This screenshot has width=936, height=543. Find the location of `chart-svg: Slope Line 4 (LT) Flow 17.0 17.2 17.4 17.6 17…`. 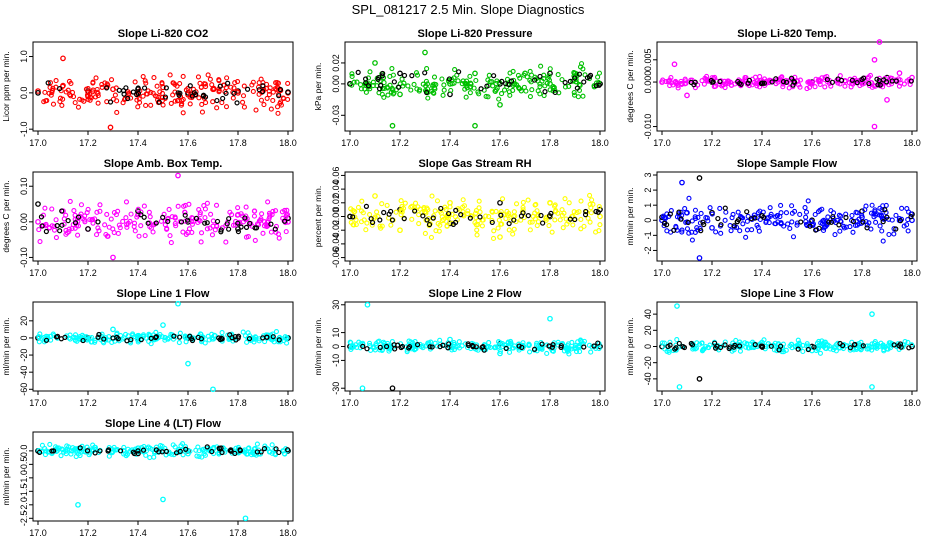

chart-svg: Slope Line 4 (LT) Flow 17.0 17.2 17.4 17.6 17… is located at coordinates (149, 478).